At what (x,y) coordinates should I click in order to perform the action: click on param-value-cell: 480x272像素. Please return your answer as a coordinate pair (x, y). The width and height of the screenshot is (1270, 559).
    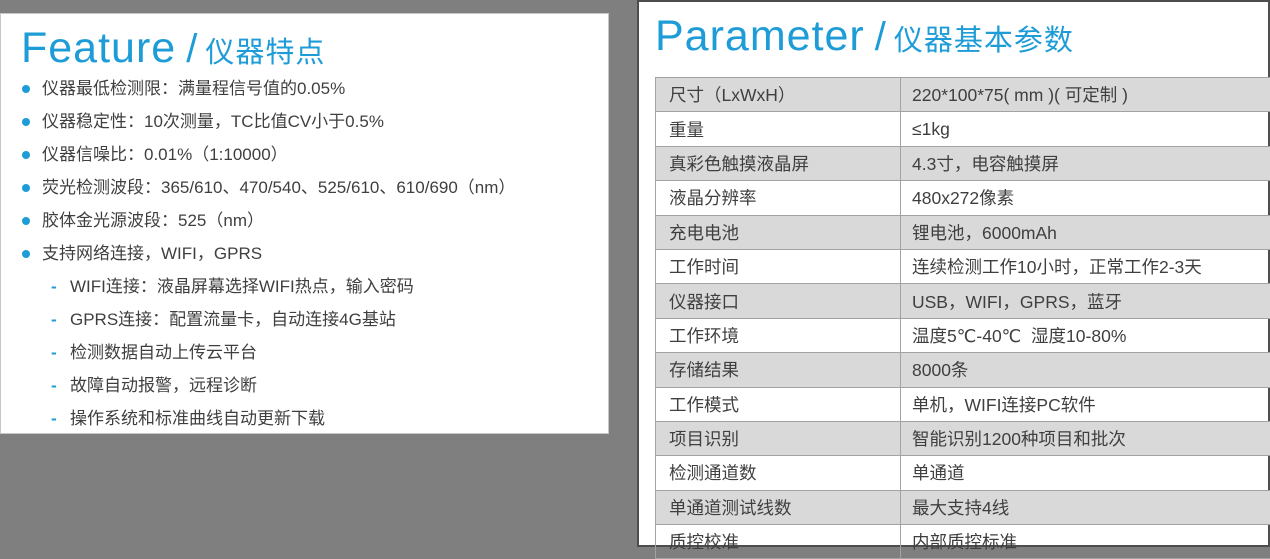
    Looking at the image, I should click on (1085, 198).